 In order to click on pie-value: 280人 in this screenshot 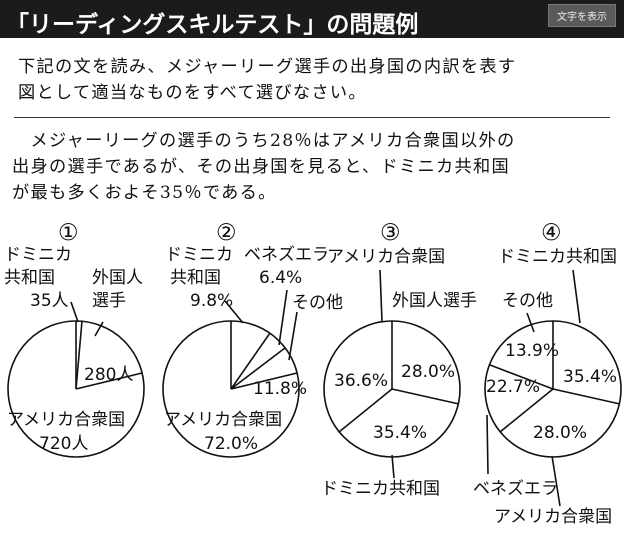, I will do `click(108, 375)`.